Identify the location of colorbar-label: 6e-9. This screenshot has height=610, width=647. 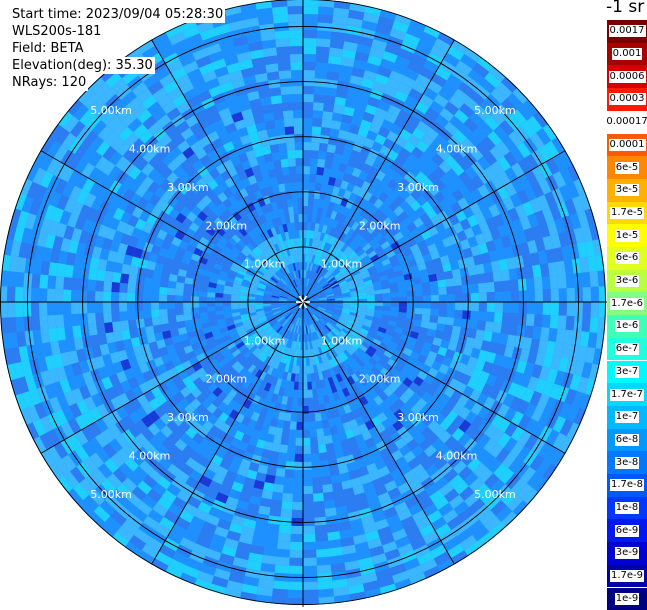
(627, 531).